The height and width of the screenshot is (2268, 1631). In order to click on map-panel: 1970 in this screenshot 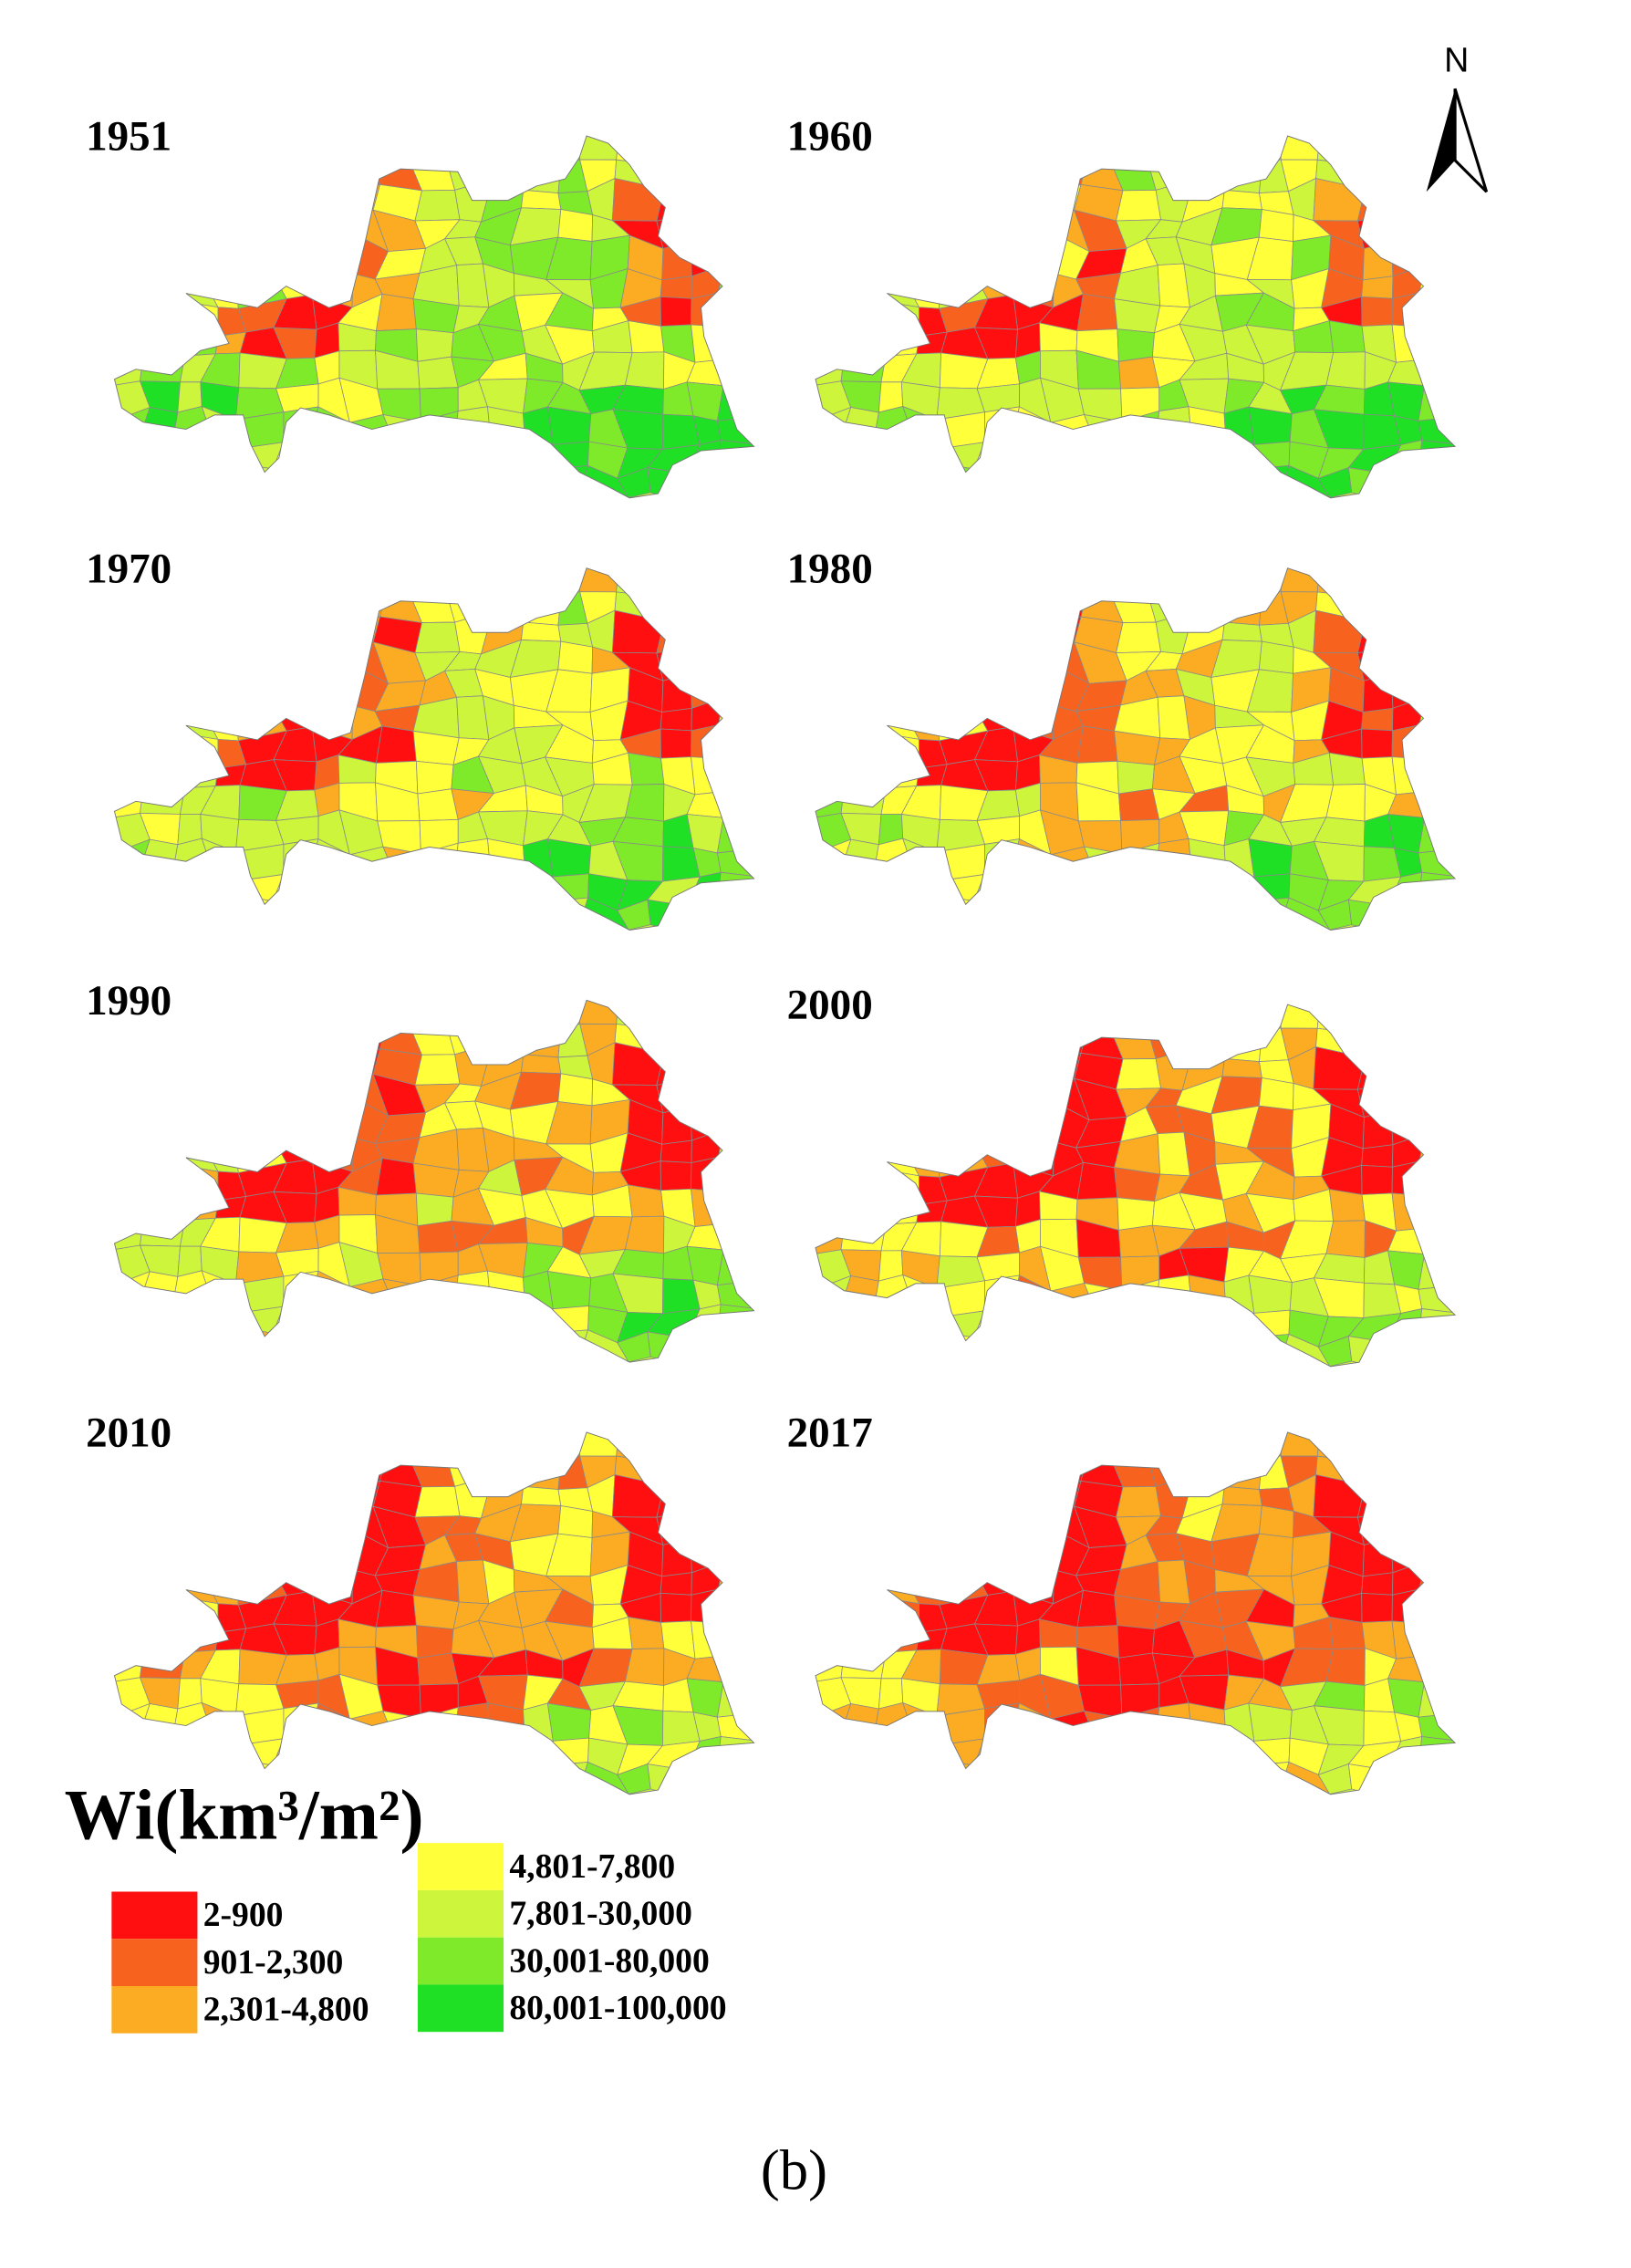, I will do `click(421, 738)`.